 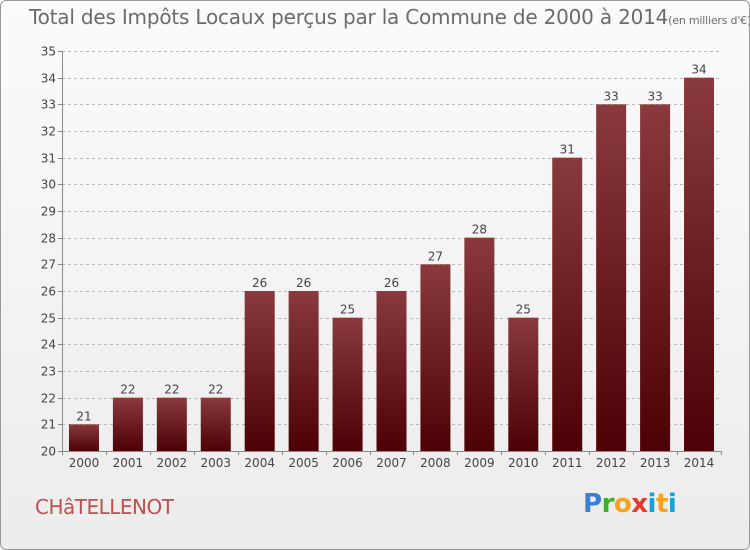 What do you see at coordinates (303, 463) in the screenshot?
I see `x-tick-label: 2005` at bounding box center [303, 463].